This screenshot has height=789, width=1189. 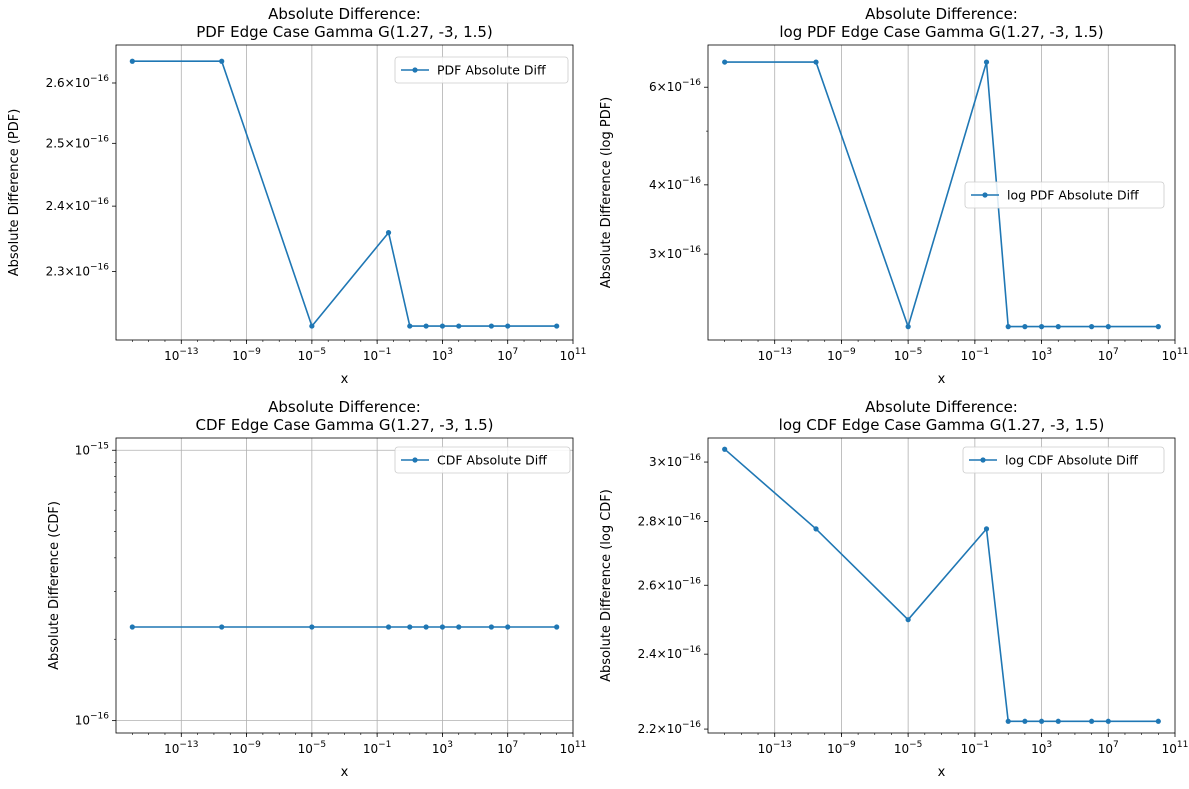 What do you see at coordinates (68, 272) in the screenshot?
I see `y-tick-label-base: 2.3×10` at bounding box center [68, 272].